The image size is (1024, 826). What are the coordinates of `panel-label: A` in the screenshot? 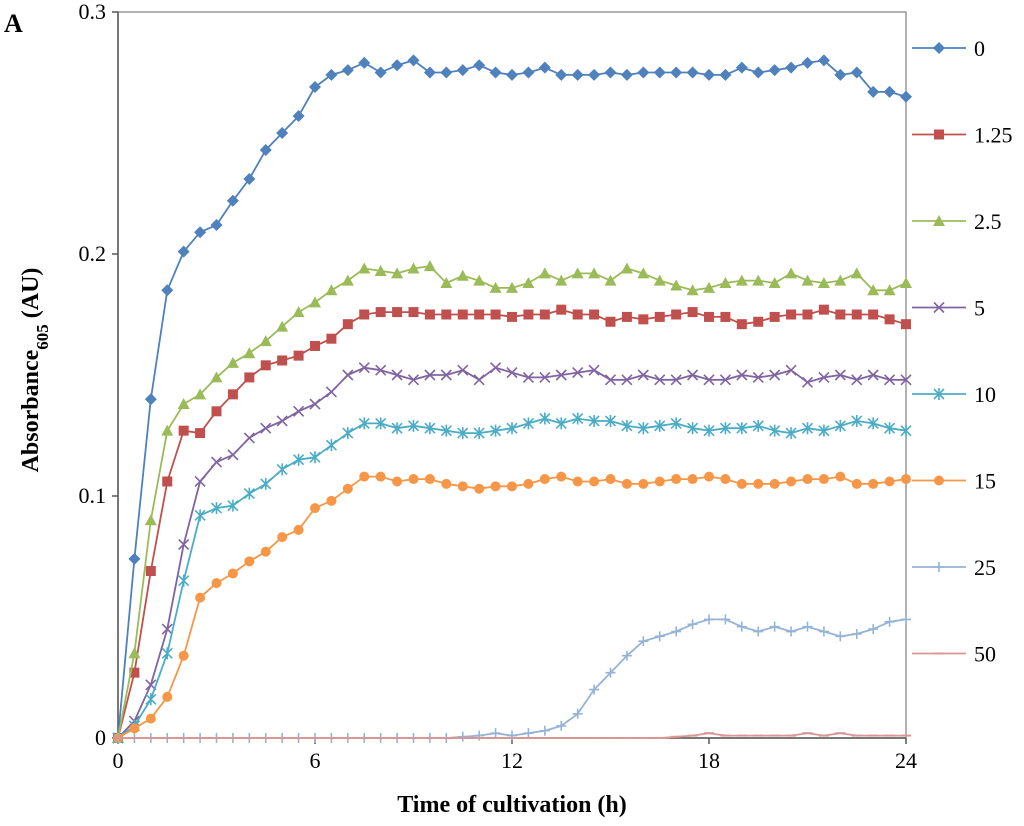 It's located at (13, 23).